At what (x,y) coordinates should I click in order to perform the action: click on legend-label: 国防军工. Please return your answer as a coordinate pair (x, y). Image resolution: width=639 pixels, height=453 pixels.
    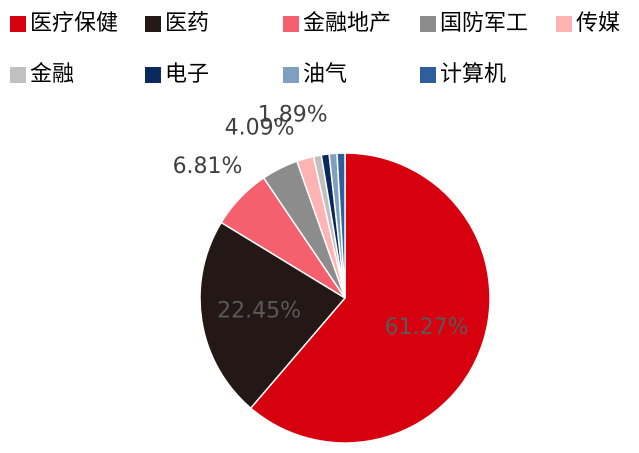
    Looking at the image, I should click on (484, 23).